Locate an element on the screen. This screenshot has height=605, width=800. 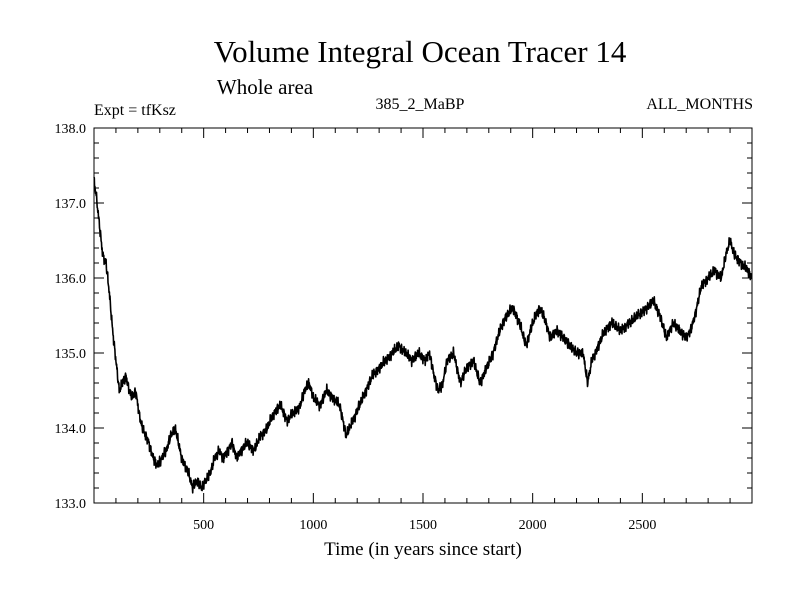
x-tick-label: 1000 is located at coordinates (313, 525).